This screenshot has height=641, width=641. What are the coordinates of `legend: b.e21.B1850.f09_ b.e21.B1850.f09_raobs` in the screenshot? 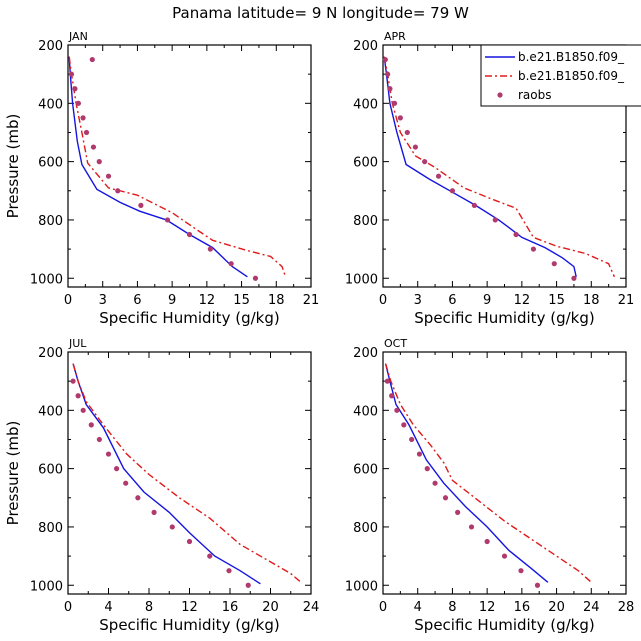 It's located at (560, 75).